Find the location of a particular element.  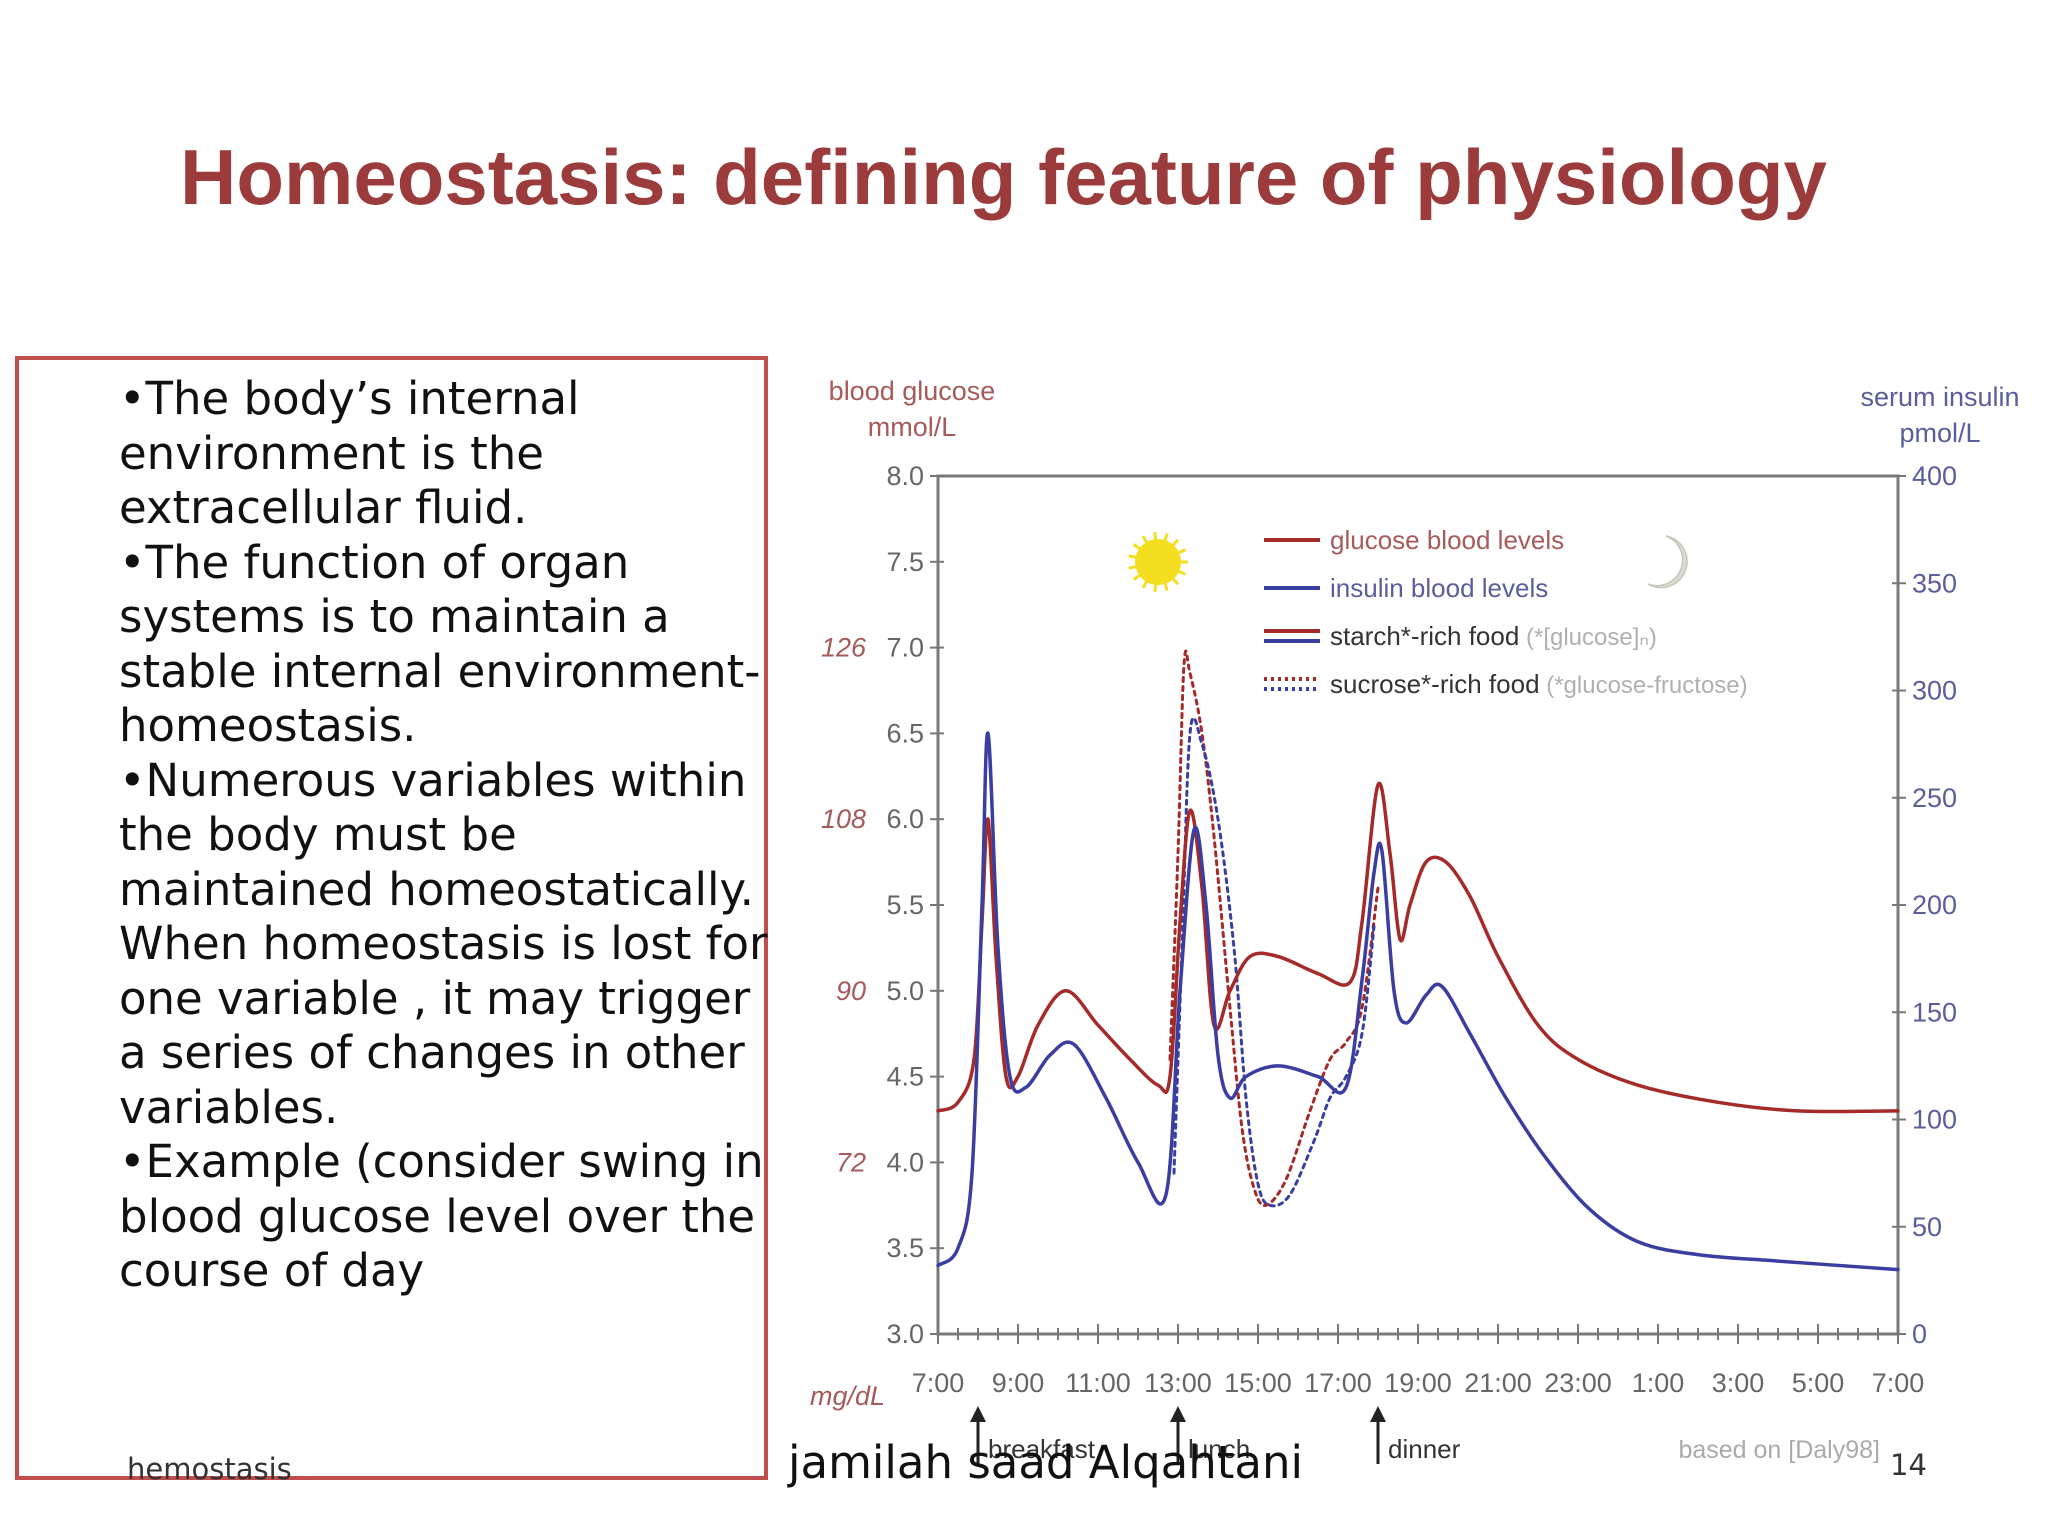

left-axis-title: blood glucose is located at coordinates (912, 391).